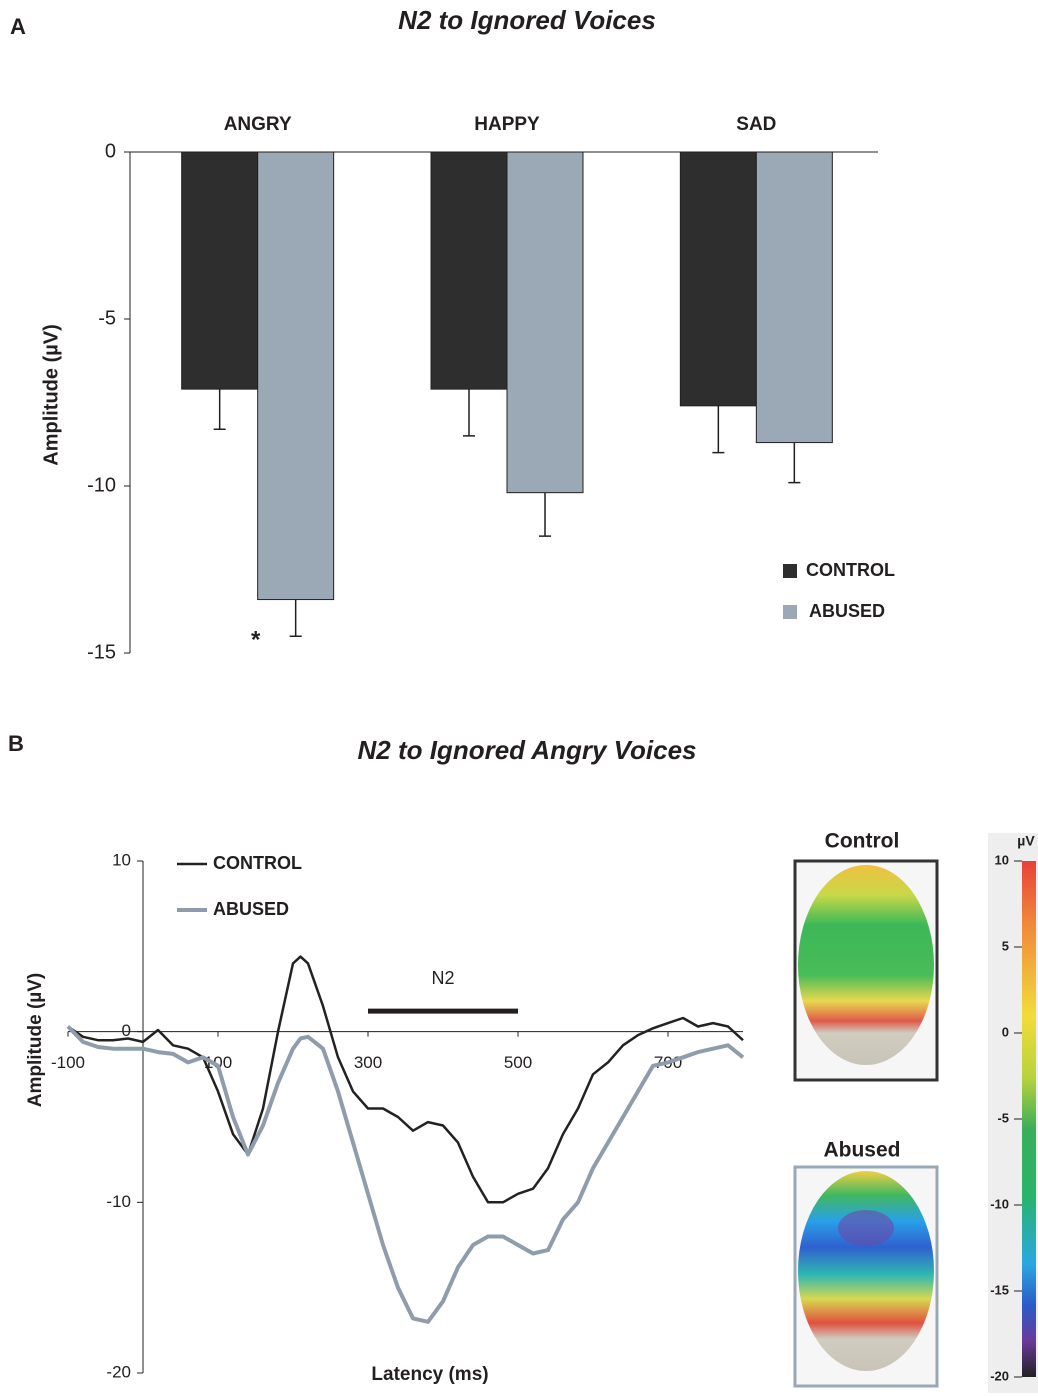 This screenshot has height=1397, width=1038. I want to click on n2-label: N2, so click(442, 978).